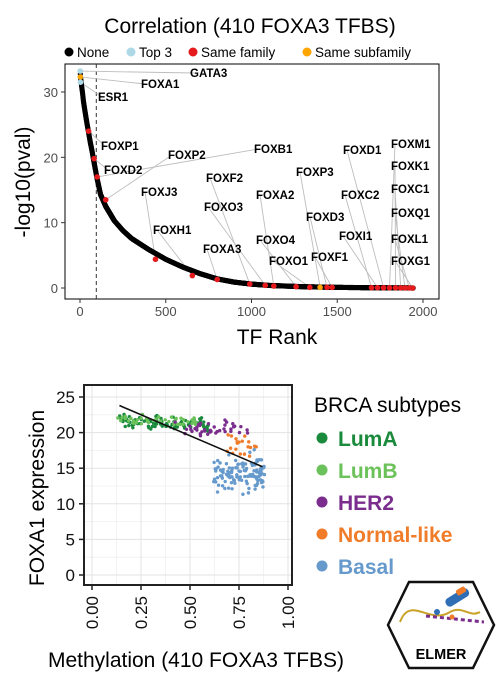 The width and height of the screenshot is (500, 681). What do you see at coordinates (411, 145) in the screenshot?
I see `point-label: FOXM1` at bounding box center [411, 145].